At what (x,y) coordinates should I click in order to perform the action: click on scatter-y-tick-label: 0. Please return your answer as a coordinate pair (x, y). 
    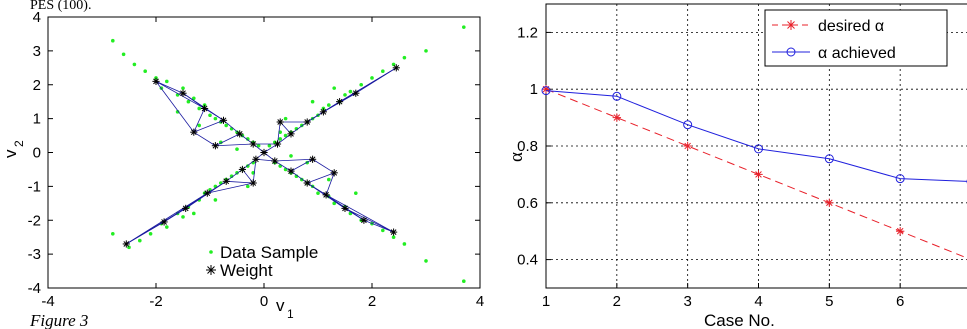
    Looking at the image, I should click on (37, 153).